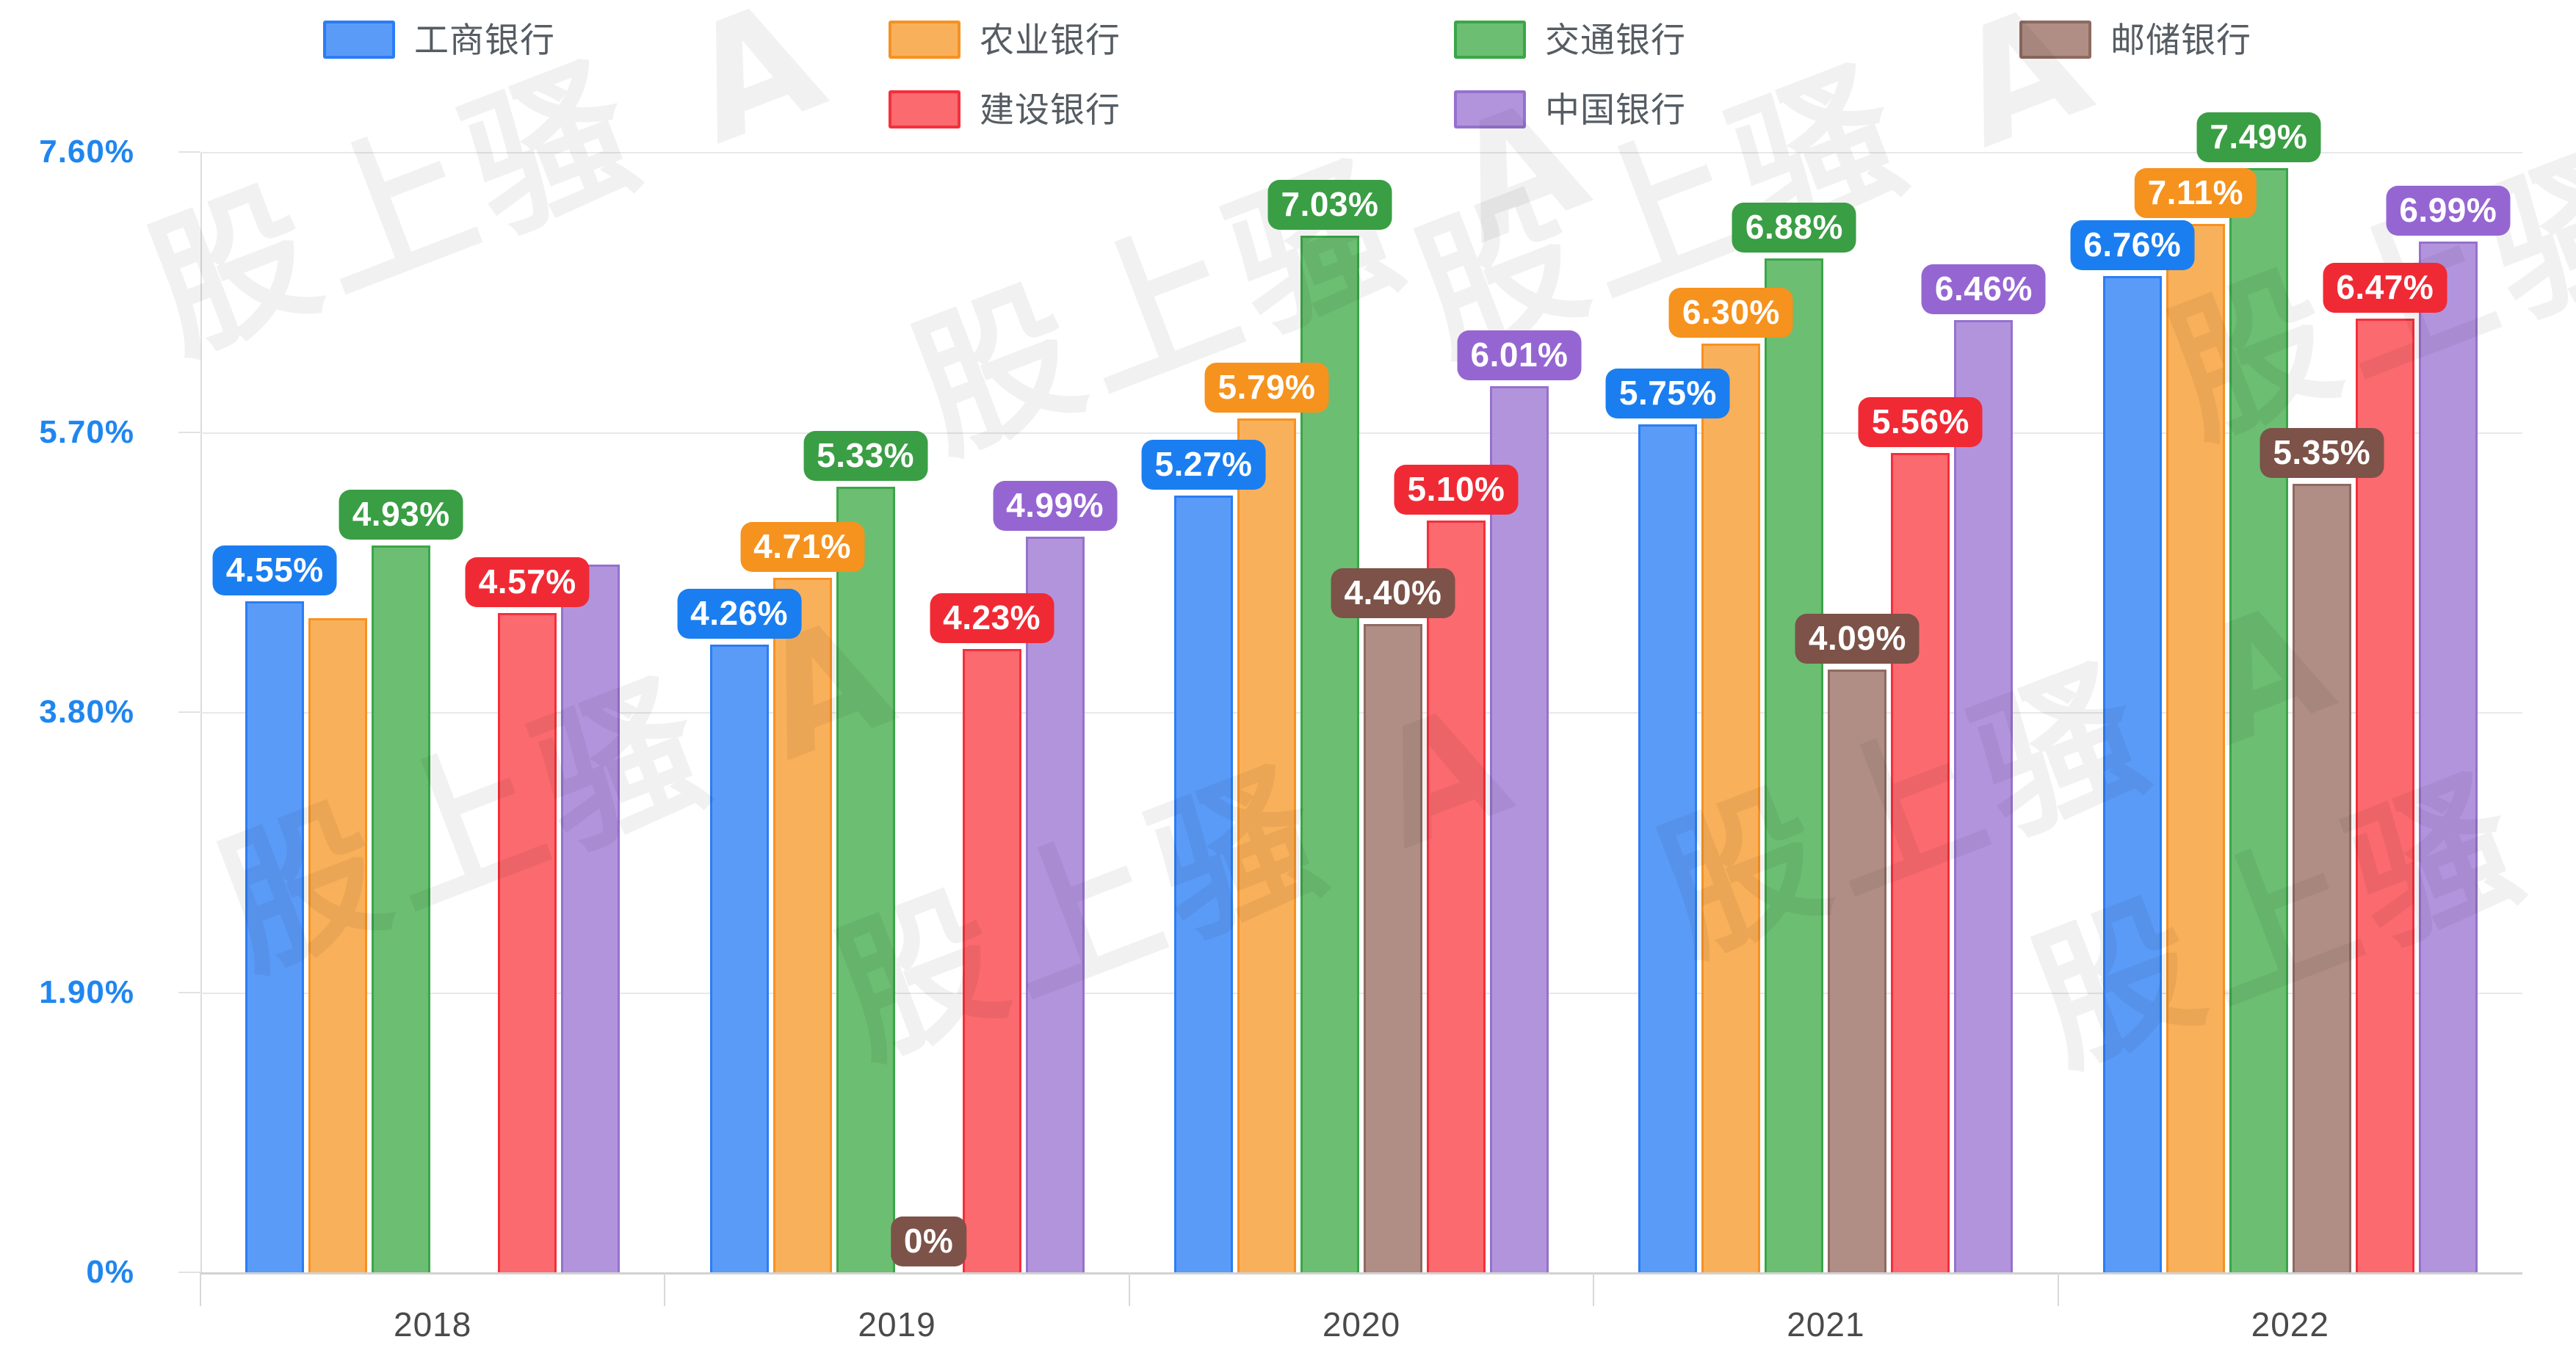  Describe the element at coordinates (2258, 720) in the screenshot. I see `bar-2022-交通银行` at that location.